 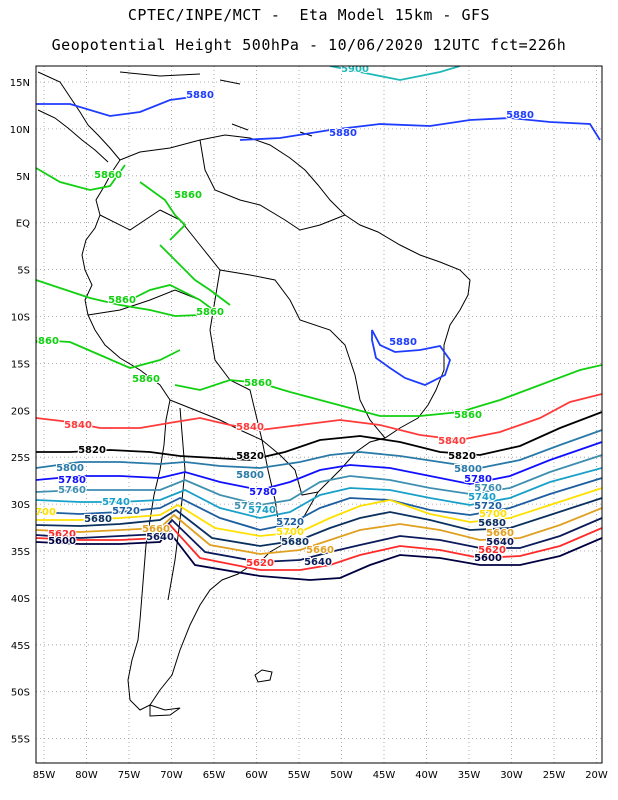 I want to click on caribbean-islands, so click(x=216, y=104).